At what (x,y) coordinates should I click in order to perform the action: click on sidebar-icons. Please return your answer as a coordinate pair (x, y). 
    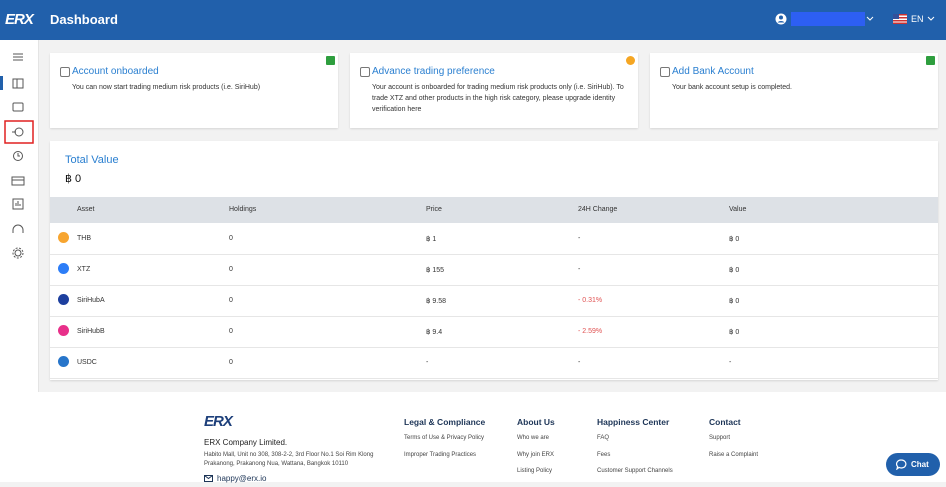
    Looking at the image, I should click on (19, 261).